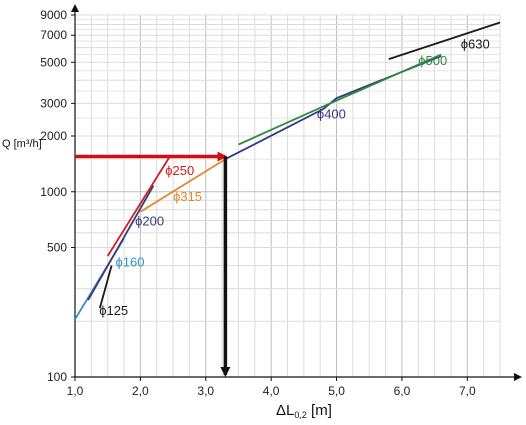  Describe the element at coordinates (149, 220) in the screenshot. I see `series-label-phi200: ϕ200` at that location.